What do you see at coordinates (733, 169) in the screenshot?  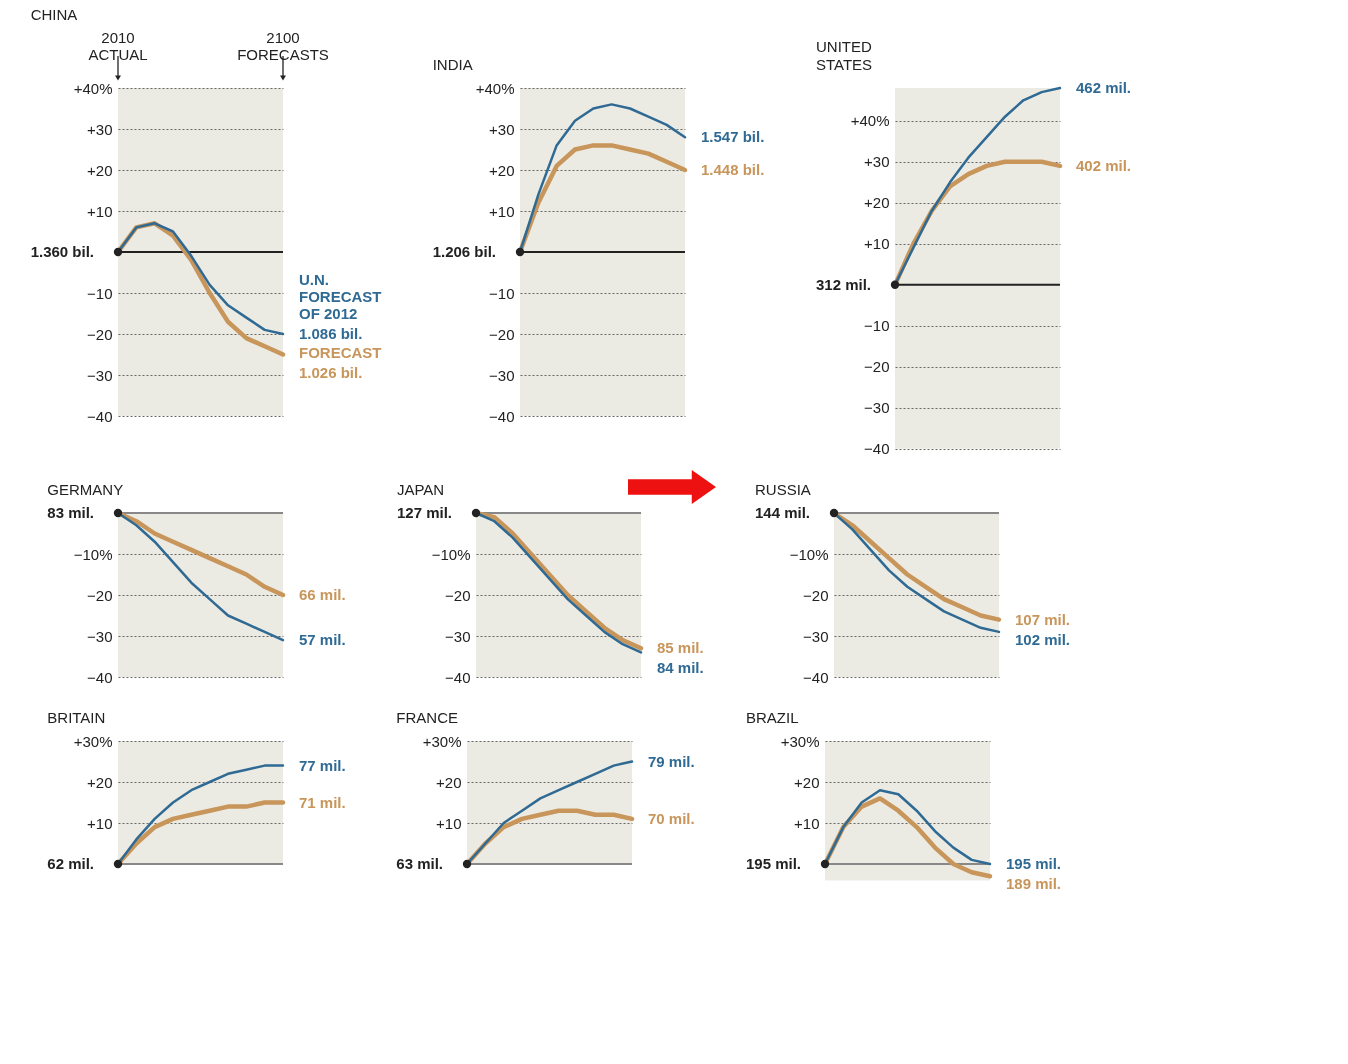 I see `text: 1.448 bil.` at bounding box center [733, 169].